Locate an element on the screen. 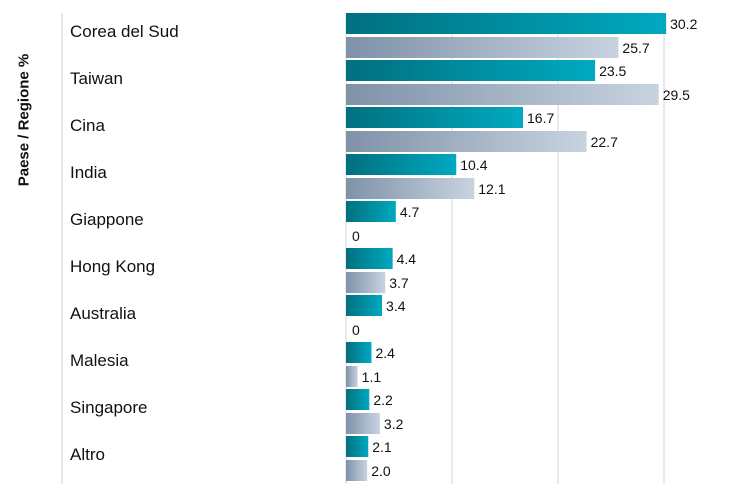 Image resolution: width=750 pixels, height=489 pixels. value-label: 2.1 is located at coordinates (382, 447).